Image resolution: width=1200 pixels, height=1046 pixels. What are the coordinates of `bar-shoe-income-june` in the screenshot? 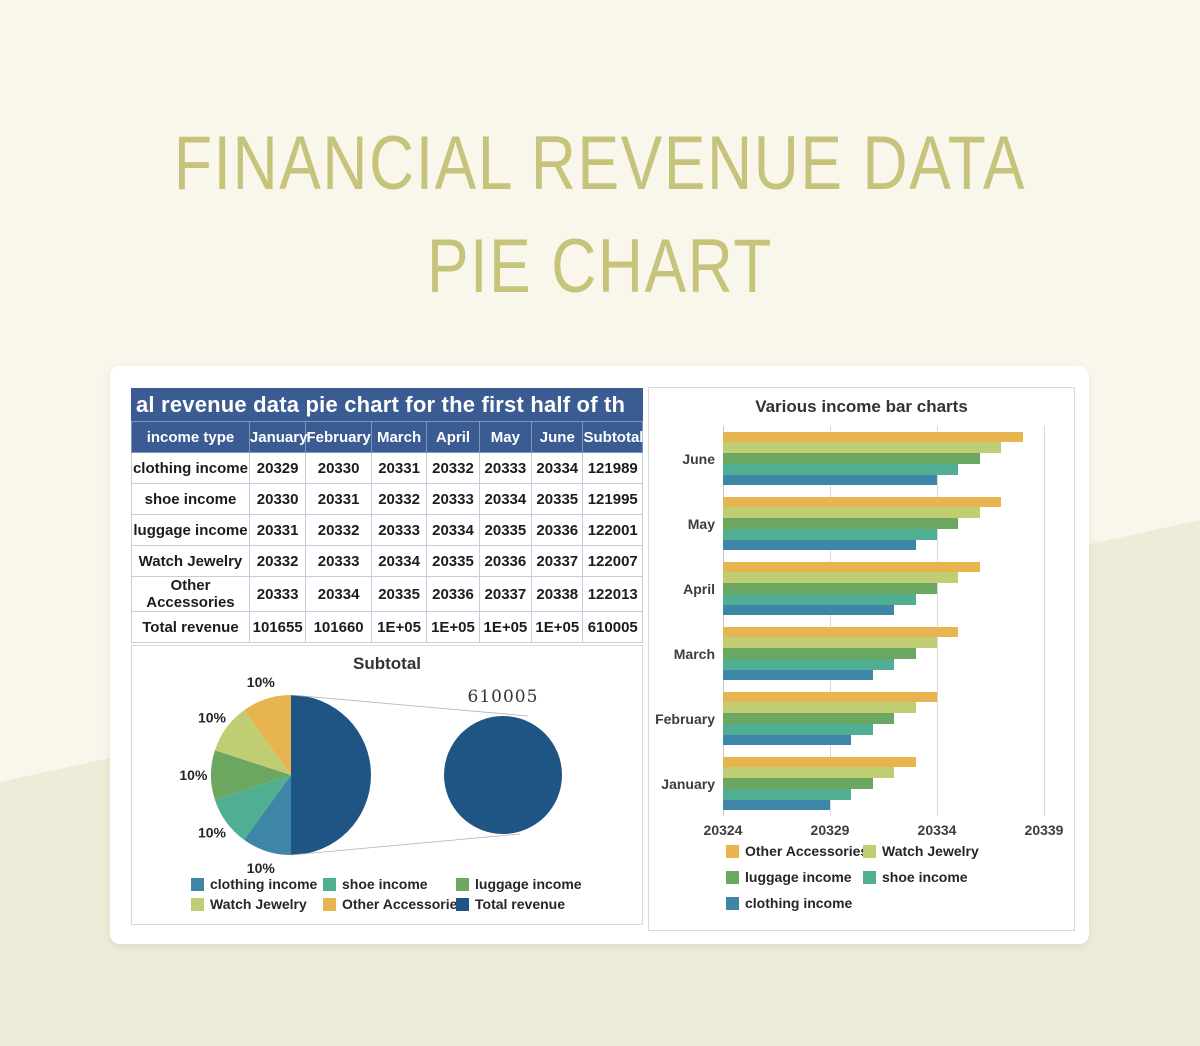 It's located at (841, 469).